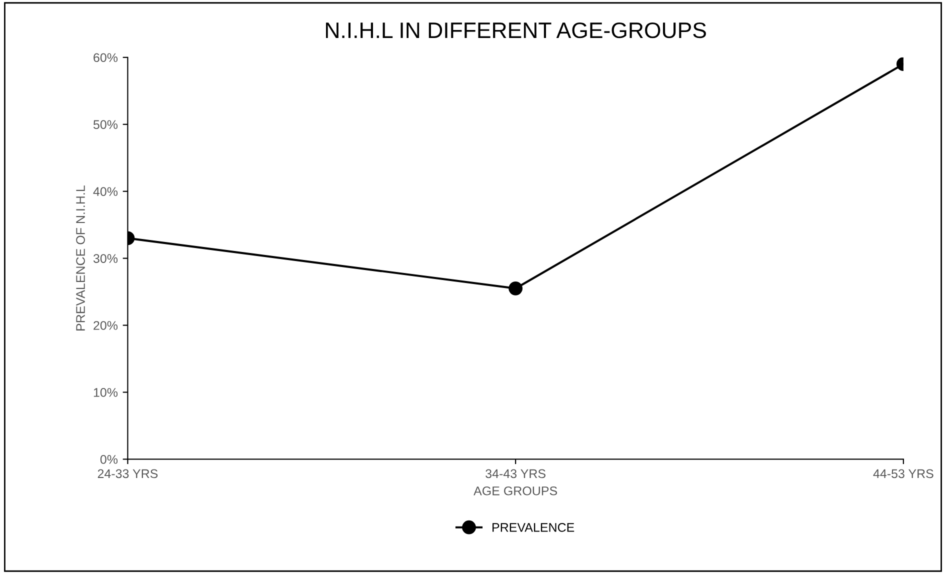  What do you see at coordinates (105, 191) in the screenshot?
I see `y-tick-label: 40%` at bounding box center [105, 191].